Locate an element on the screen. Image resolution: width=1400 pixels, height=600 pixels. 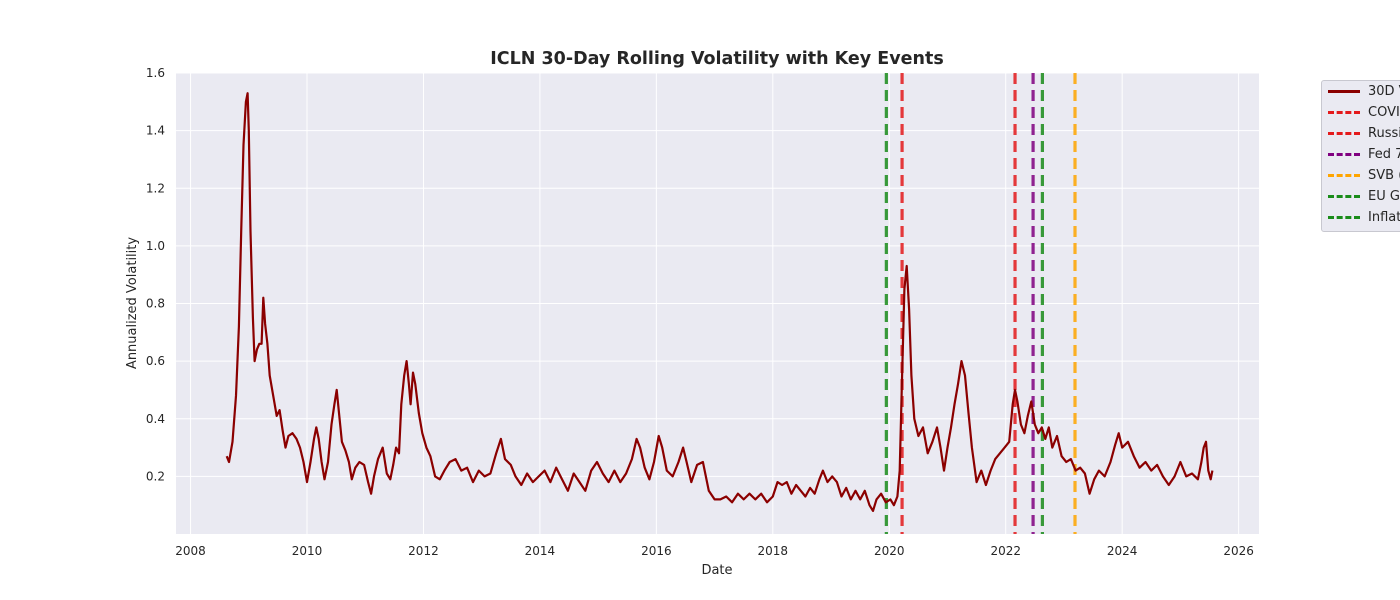
x-tick-label: 2014 is located at coordinates (540, 551).